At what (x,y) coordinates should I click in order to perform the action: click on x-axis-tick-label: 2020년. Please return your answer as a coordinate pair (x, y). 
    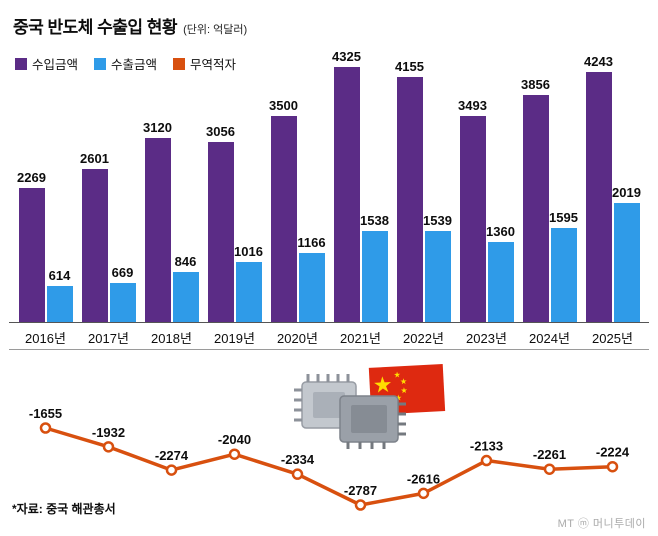
    Looking at the image, I should click on (297, 338).